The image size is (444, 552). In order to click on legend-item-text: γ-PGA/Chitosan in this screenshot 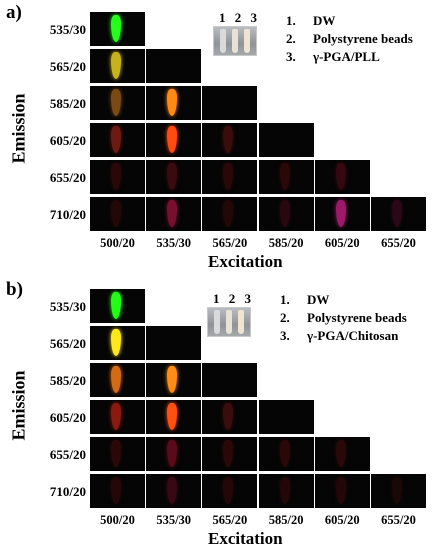, I will do `click(353, 335)`.